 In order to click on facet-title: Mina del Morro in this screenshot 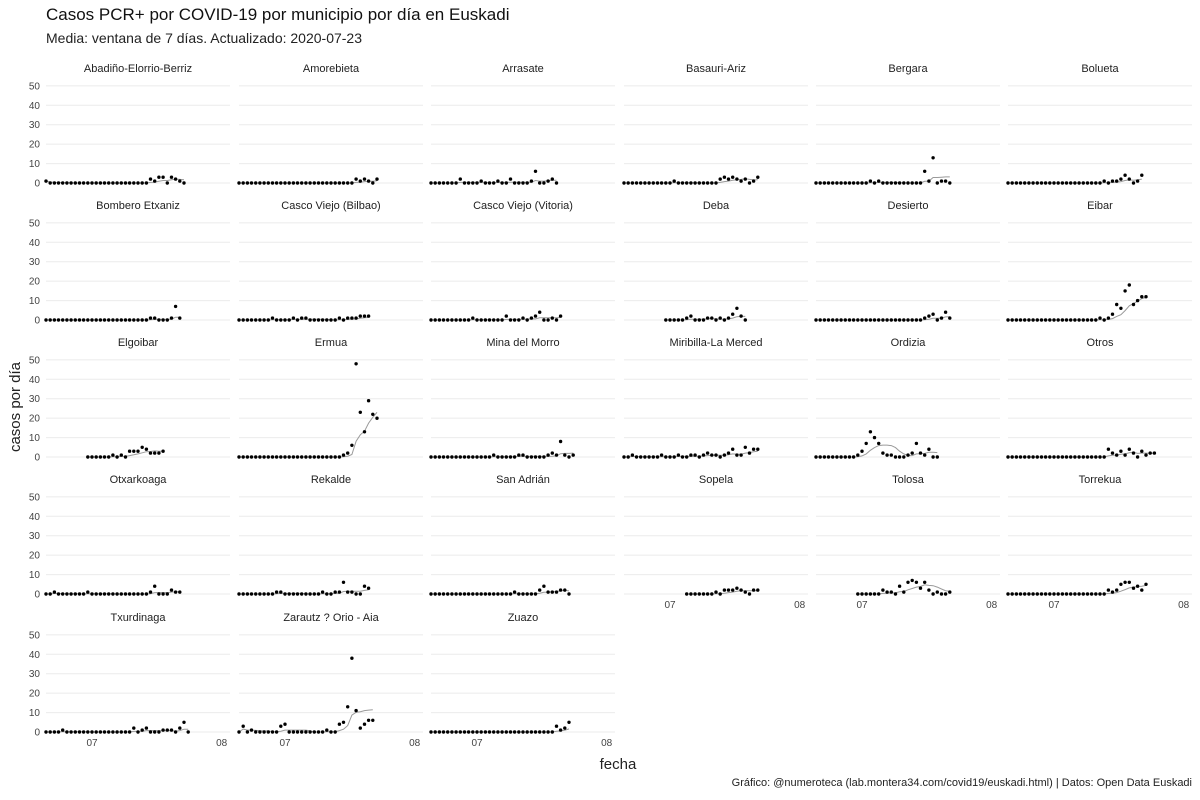, I will do `click(522, 343)`.